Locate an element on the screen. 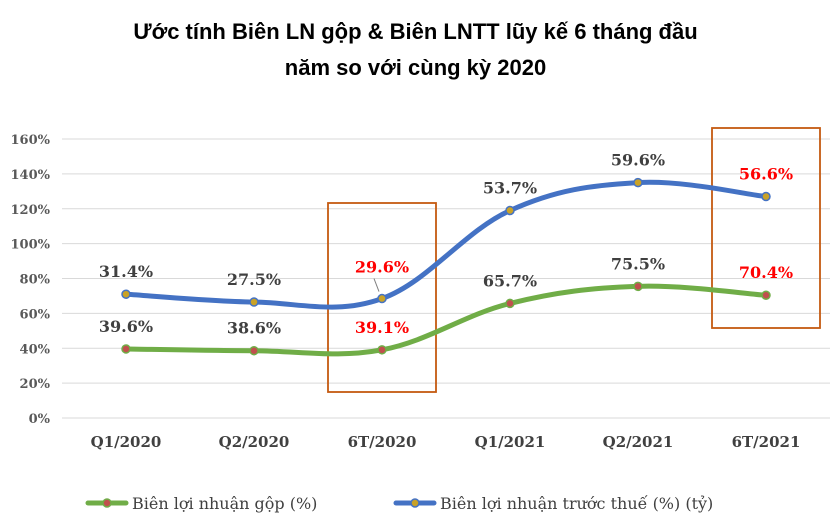 This screenshot has height=531, width=831. data-label: 56.6% is located at coordinates (766, 174).